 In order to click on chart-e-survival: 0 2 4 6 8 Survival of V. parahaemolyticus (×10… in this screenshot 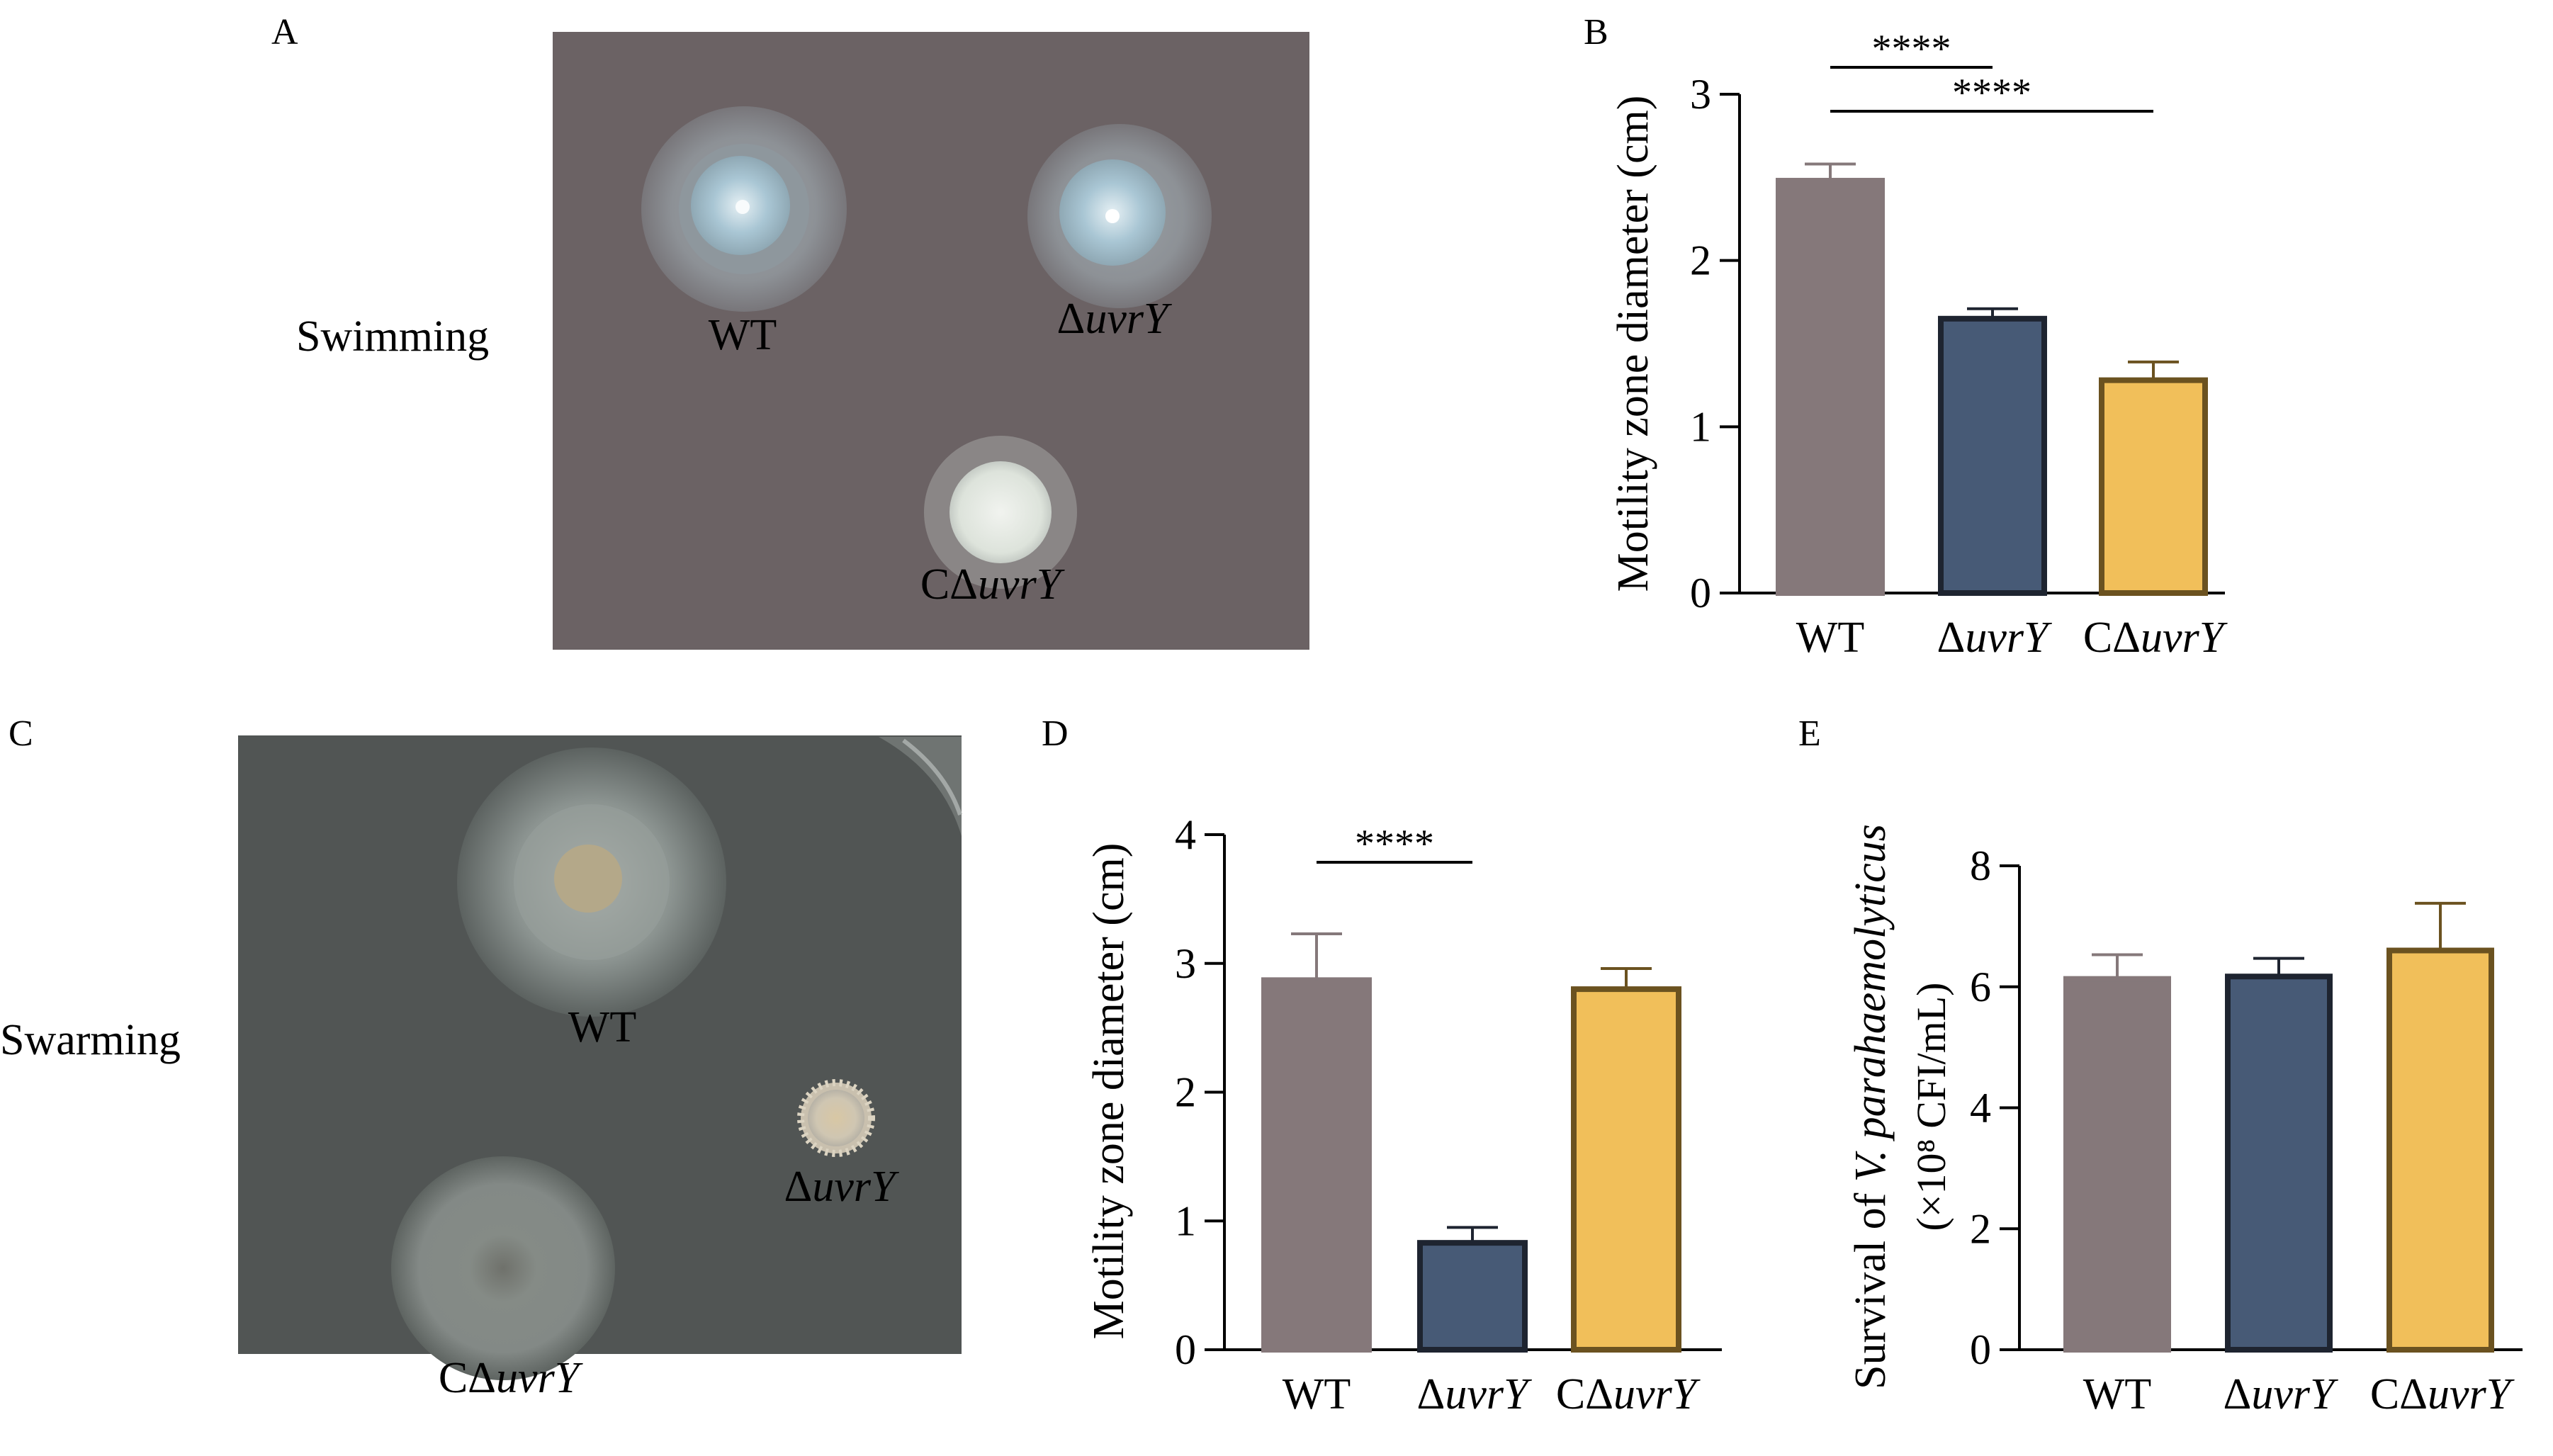, I will do `click(2185, 1121)`.